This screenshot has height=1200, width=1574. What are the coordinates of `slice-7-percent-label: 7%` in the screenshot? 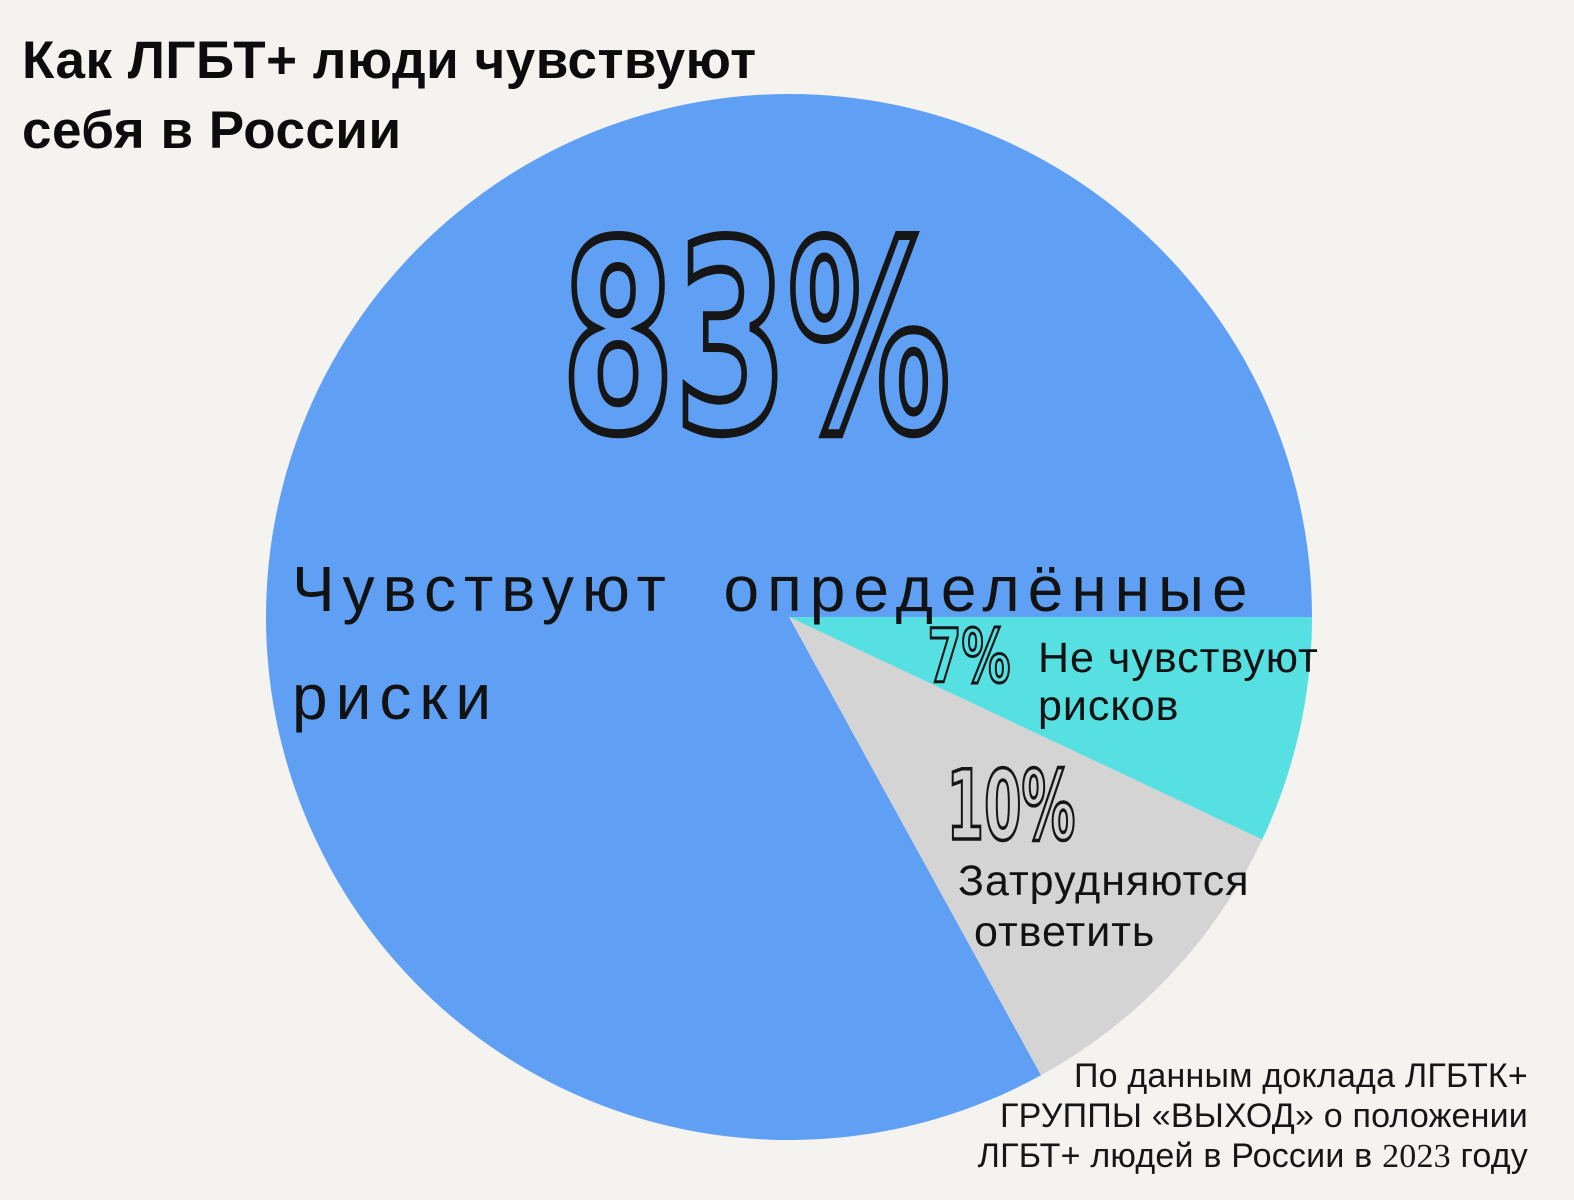 It's located at (969, 657).